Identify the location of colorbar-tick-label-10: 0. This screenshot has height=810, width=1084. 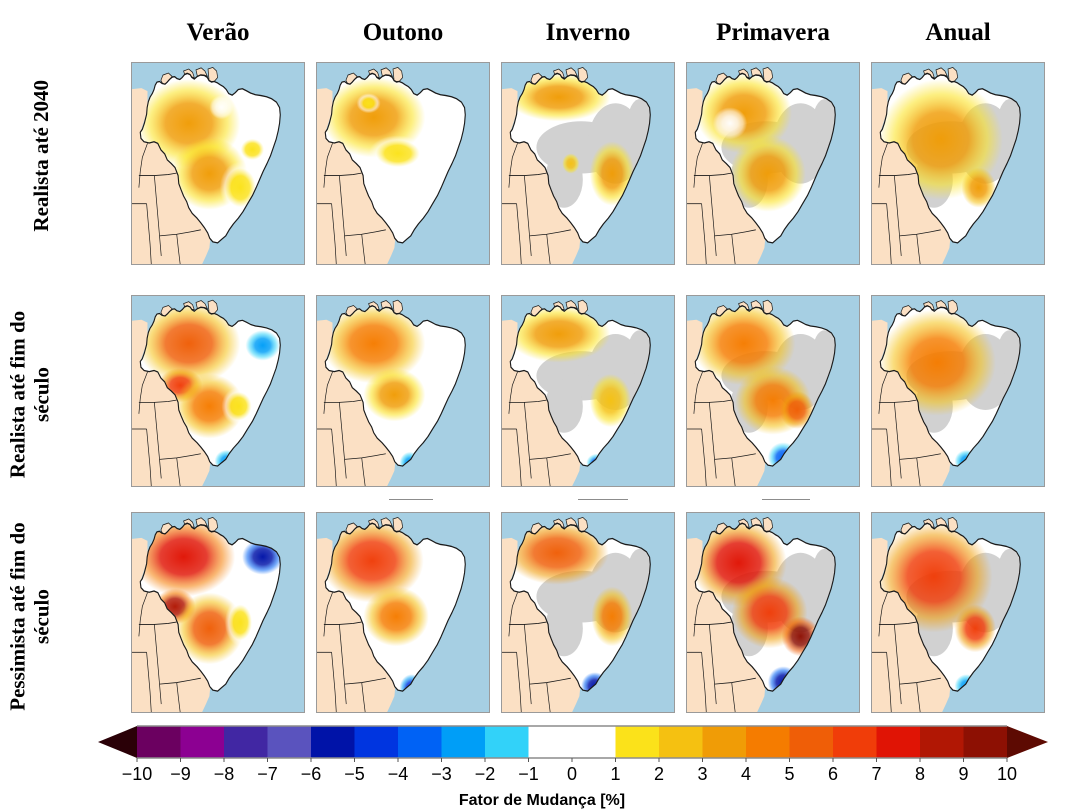
(571, 774).